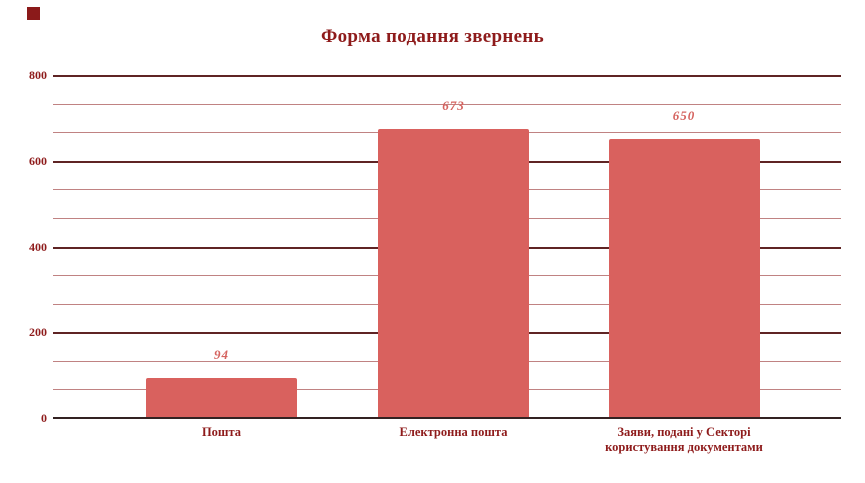  Describe the element at coordinates (38, 75) in the screenshot. I see `y-axis-tick-label: 800` at that location.